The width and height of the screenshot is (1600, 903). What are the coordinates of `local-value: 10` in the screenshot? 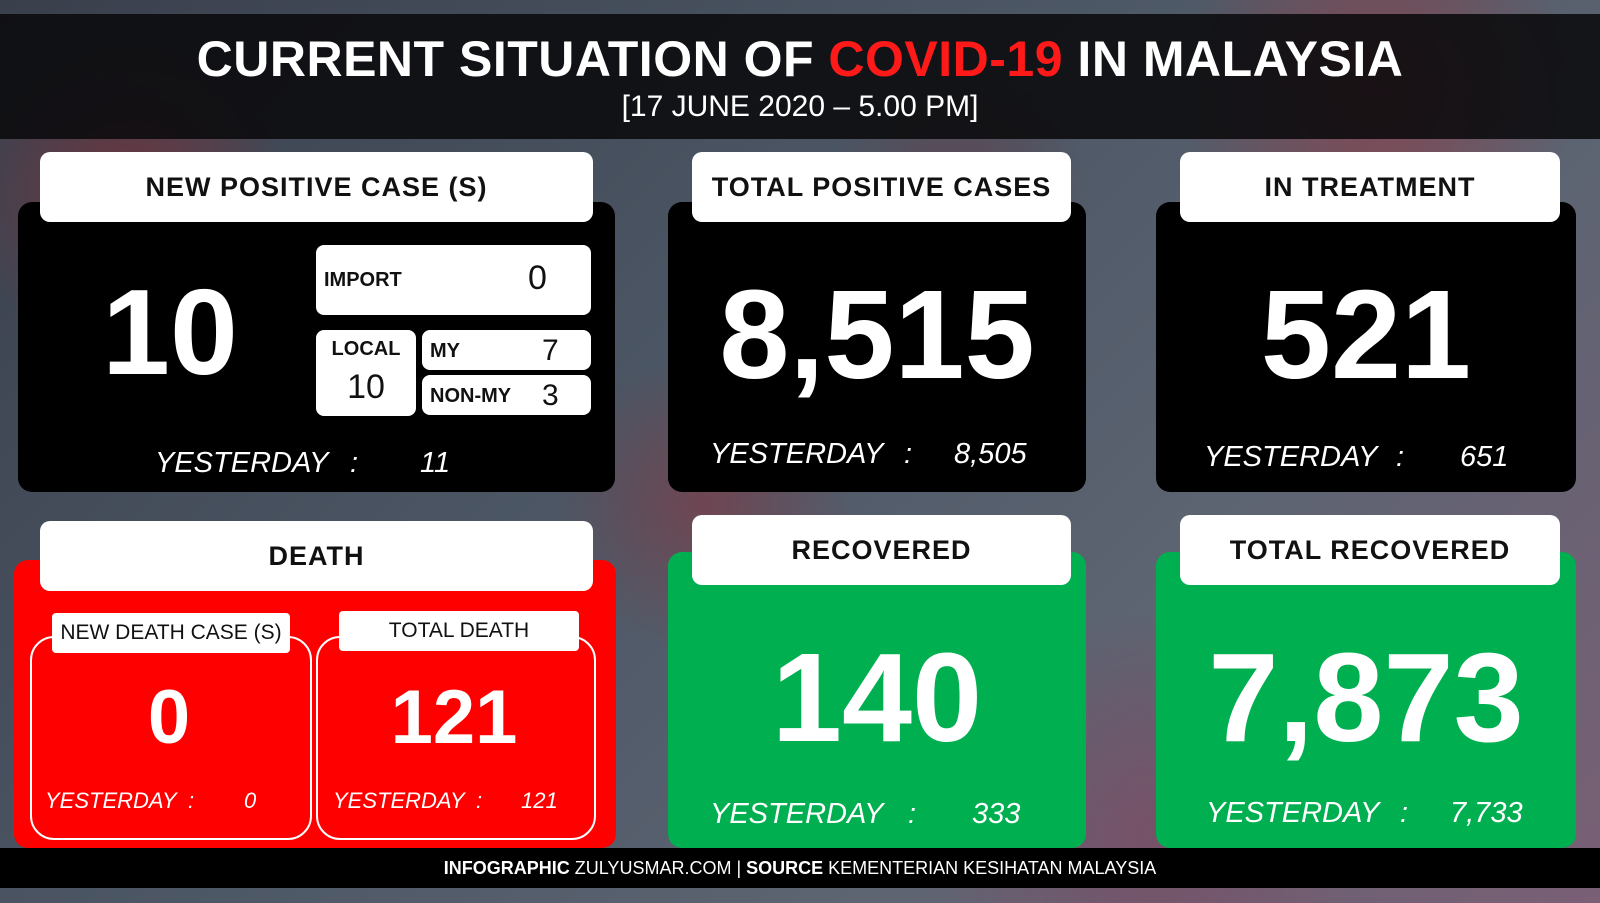 It's located at (366, 387).